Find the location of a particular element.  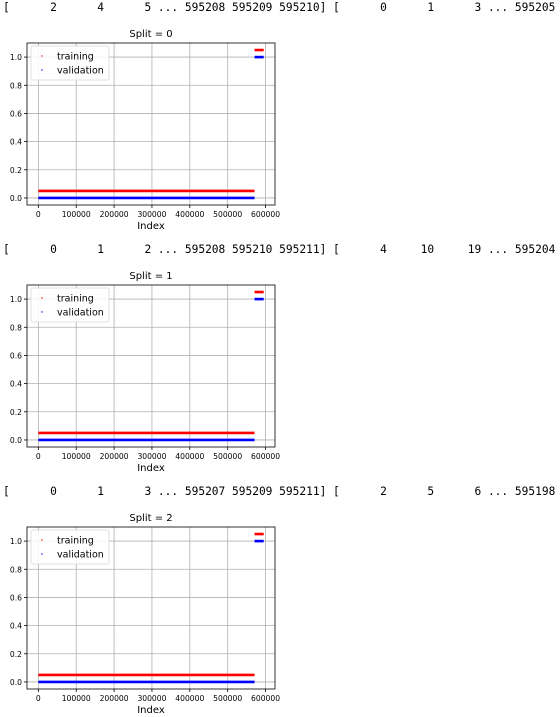

chart-title: Split = 0 is located at coordinates (150, 34).